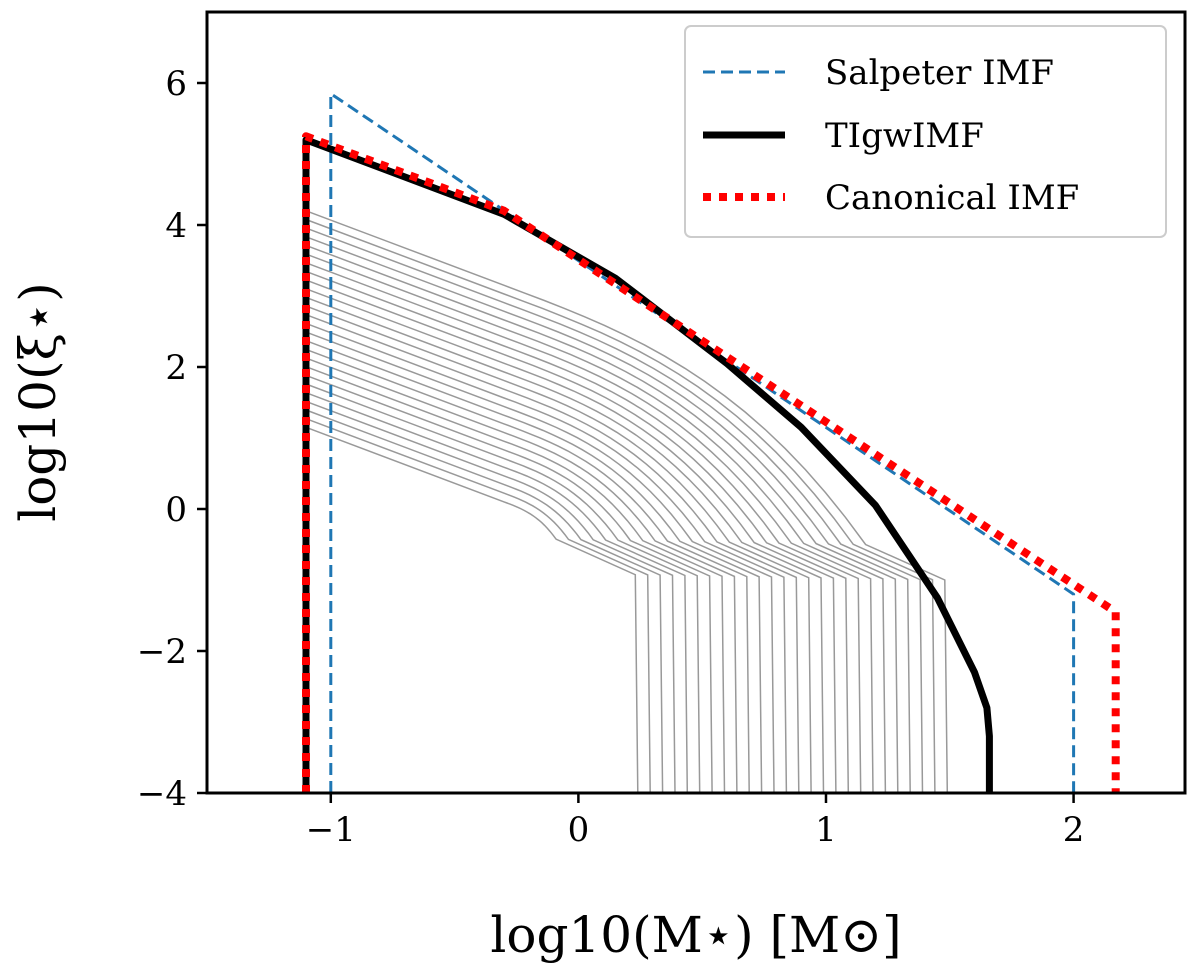  I want to click on y-tick-label: −4, so click(162, 794).